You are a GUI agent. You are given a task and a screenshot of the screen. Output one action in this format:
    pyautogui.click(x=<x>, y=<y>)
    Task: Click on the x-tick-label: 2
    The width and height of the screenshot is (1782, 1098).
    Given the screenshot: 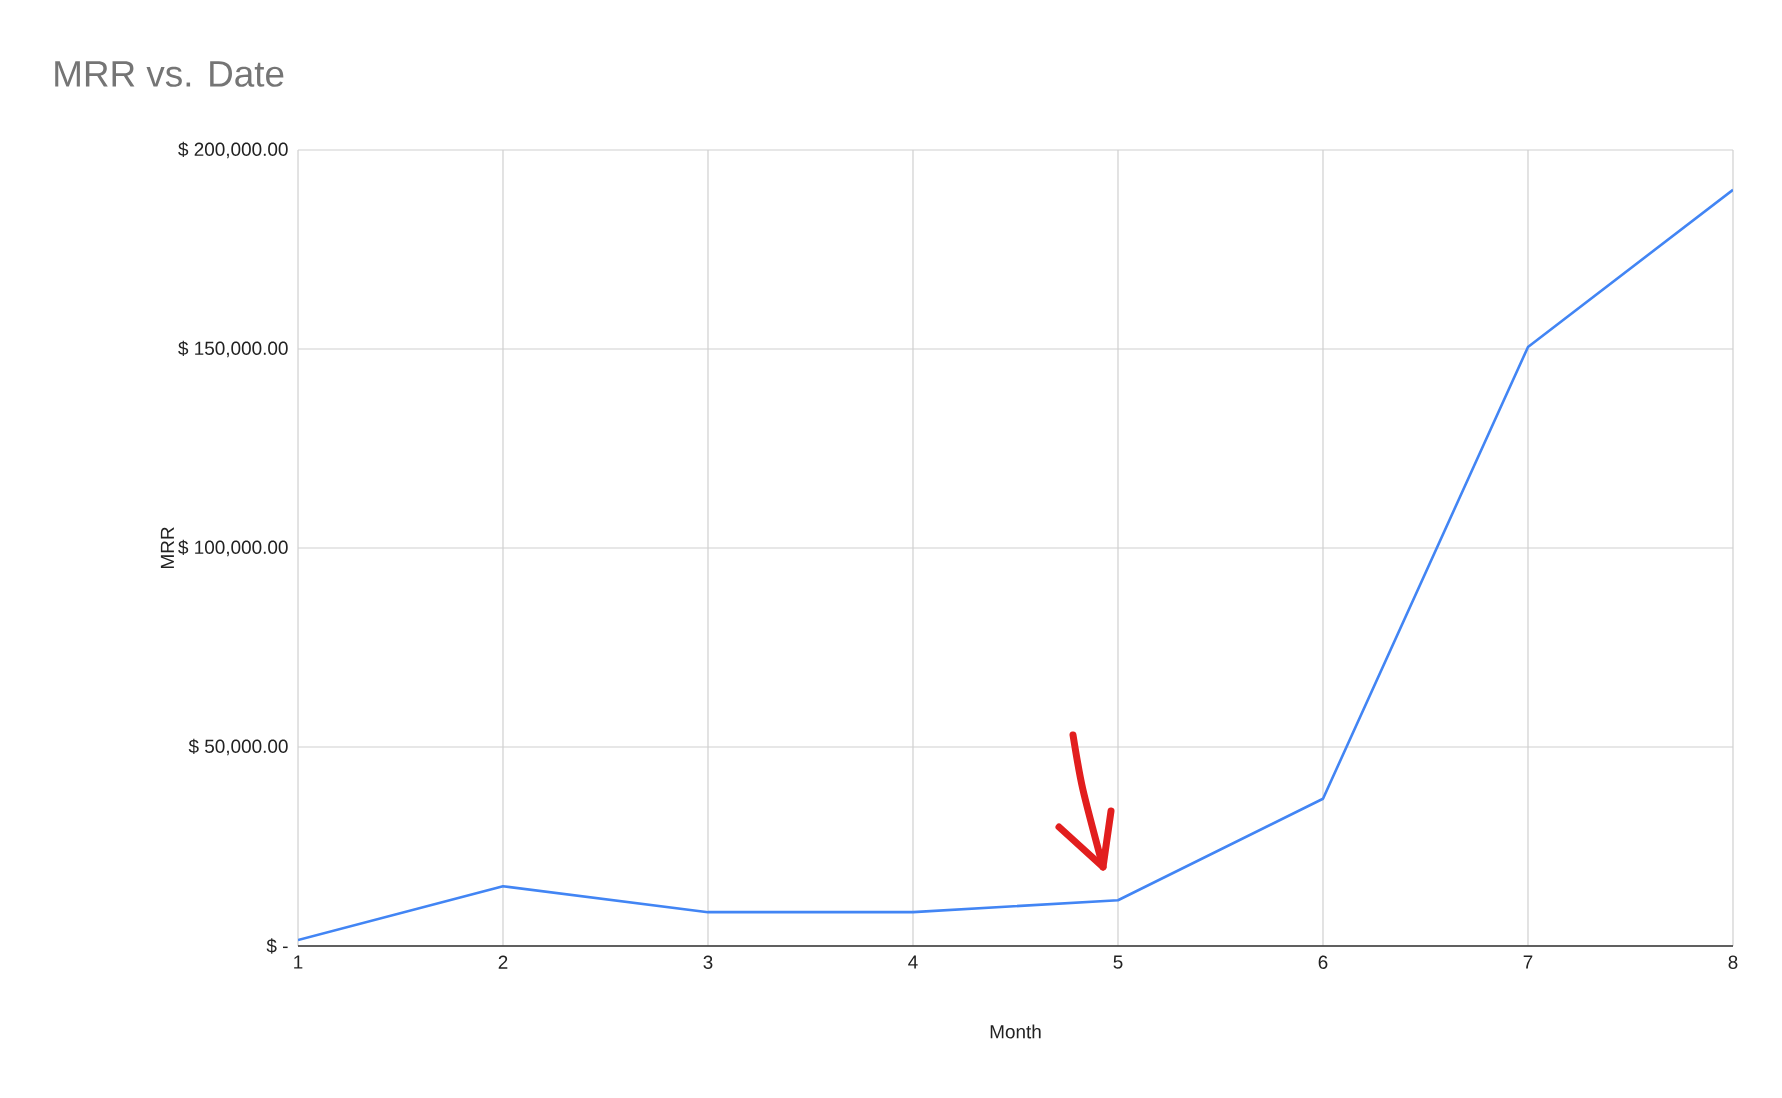 What is the action you would take?
    pyautogui.click(x=503, y=962)
    